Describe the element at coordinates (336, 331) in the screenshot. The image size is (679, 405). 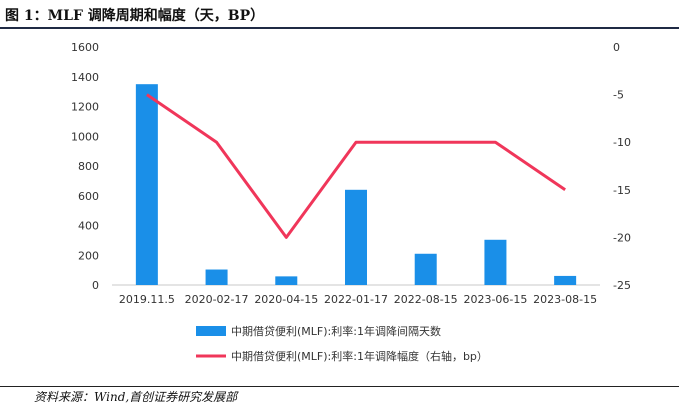
I see `legend-bar-label: 中期借贷便利(MLF):利率:1年调降间隔天数` at that location.